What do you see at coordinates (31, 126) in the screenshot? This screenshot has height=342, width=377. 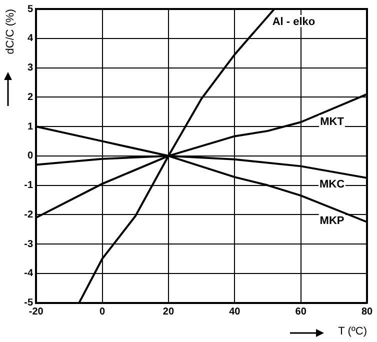 I see `y-tick-label: 1` at bounding box center [31, 126].